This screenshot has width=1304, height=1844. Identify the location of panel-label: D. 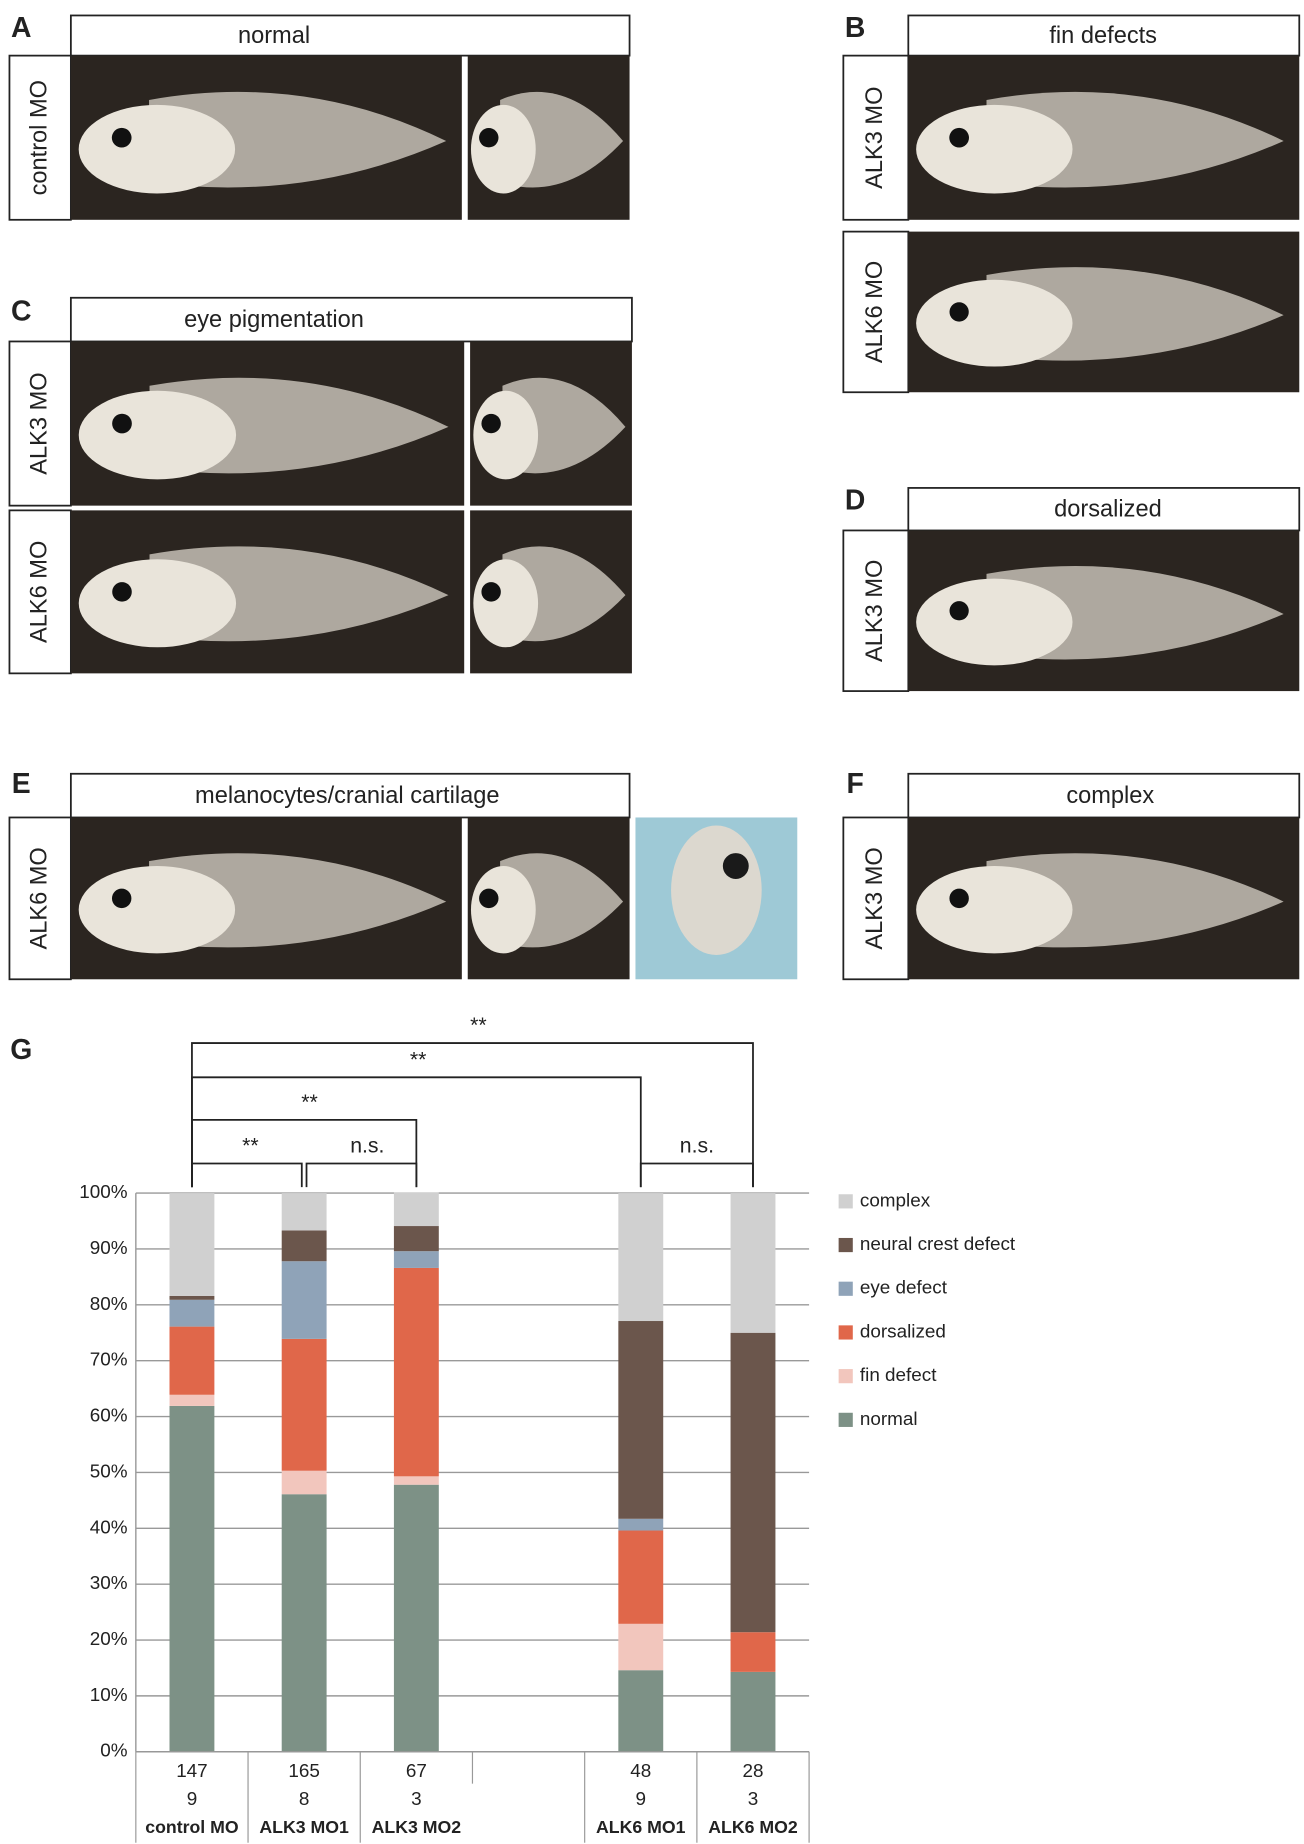
(855, 501).